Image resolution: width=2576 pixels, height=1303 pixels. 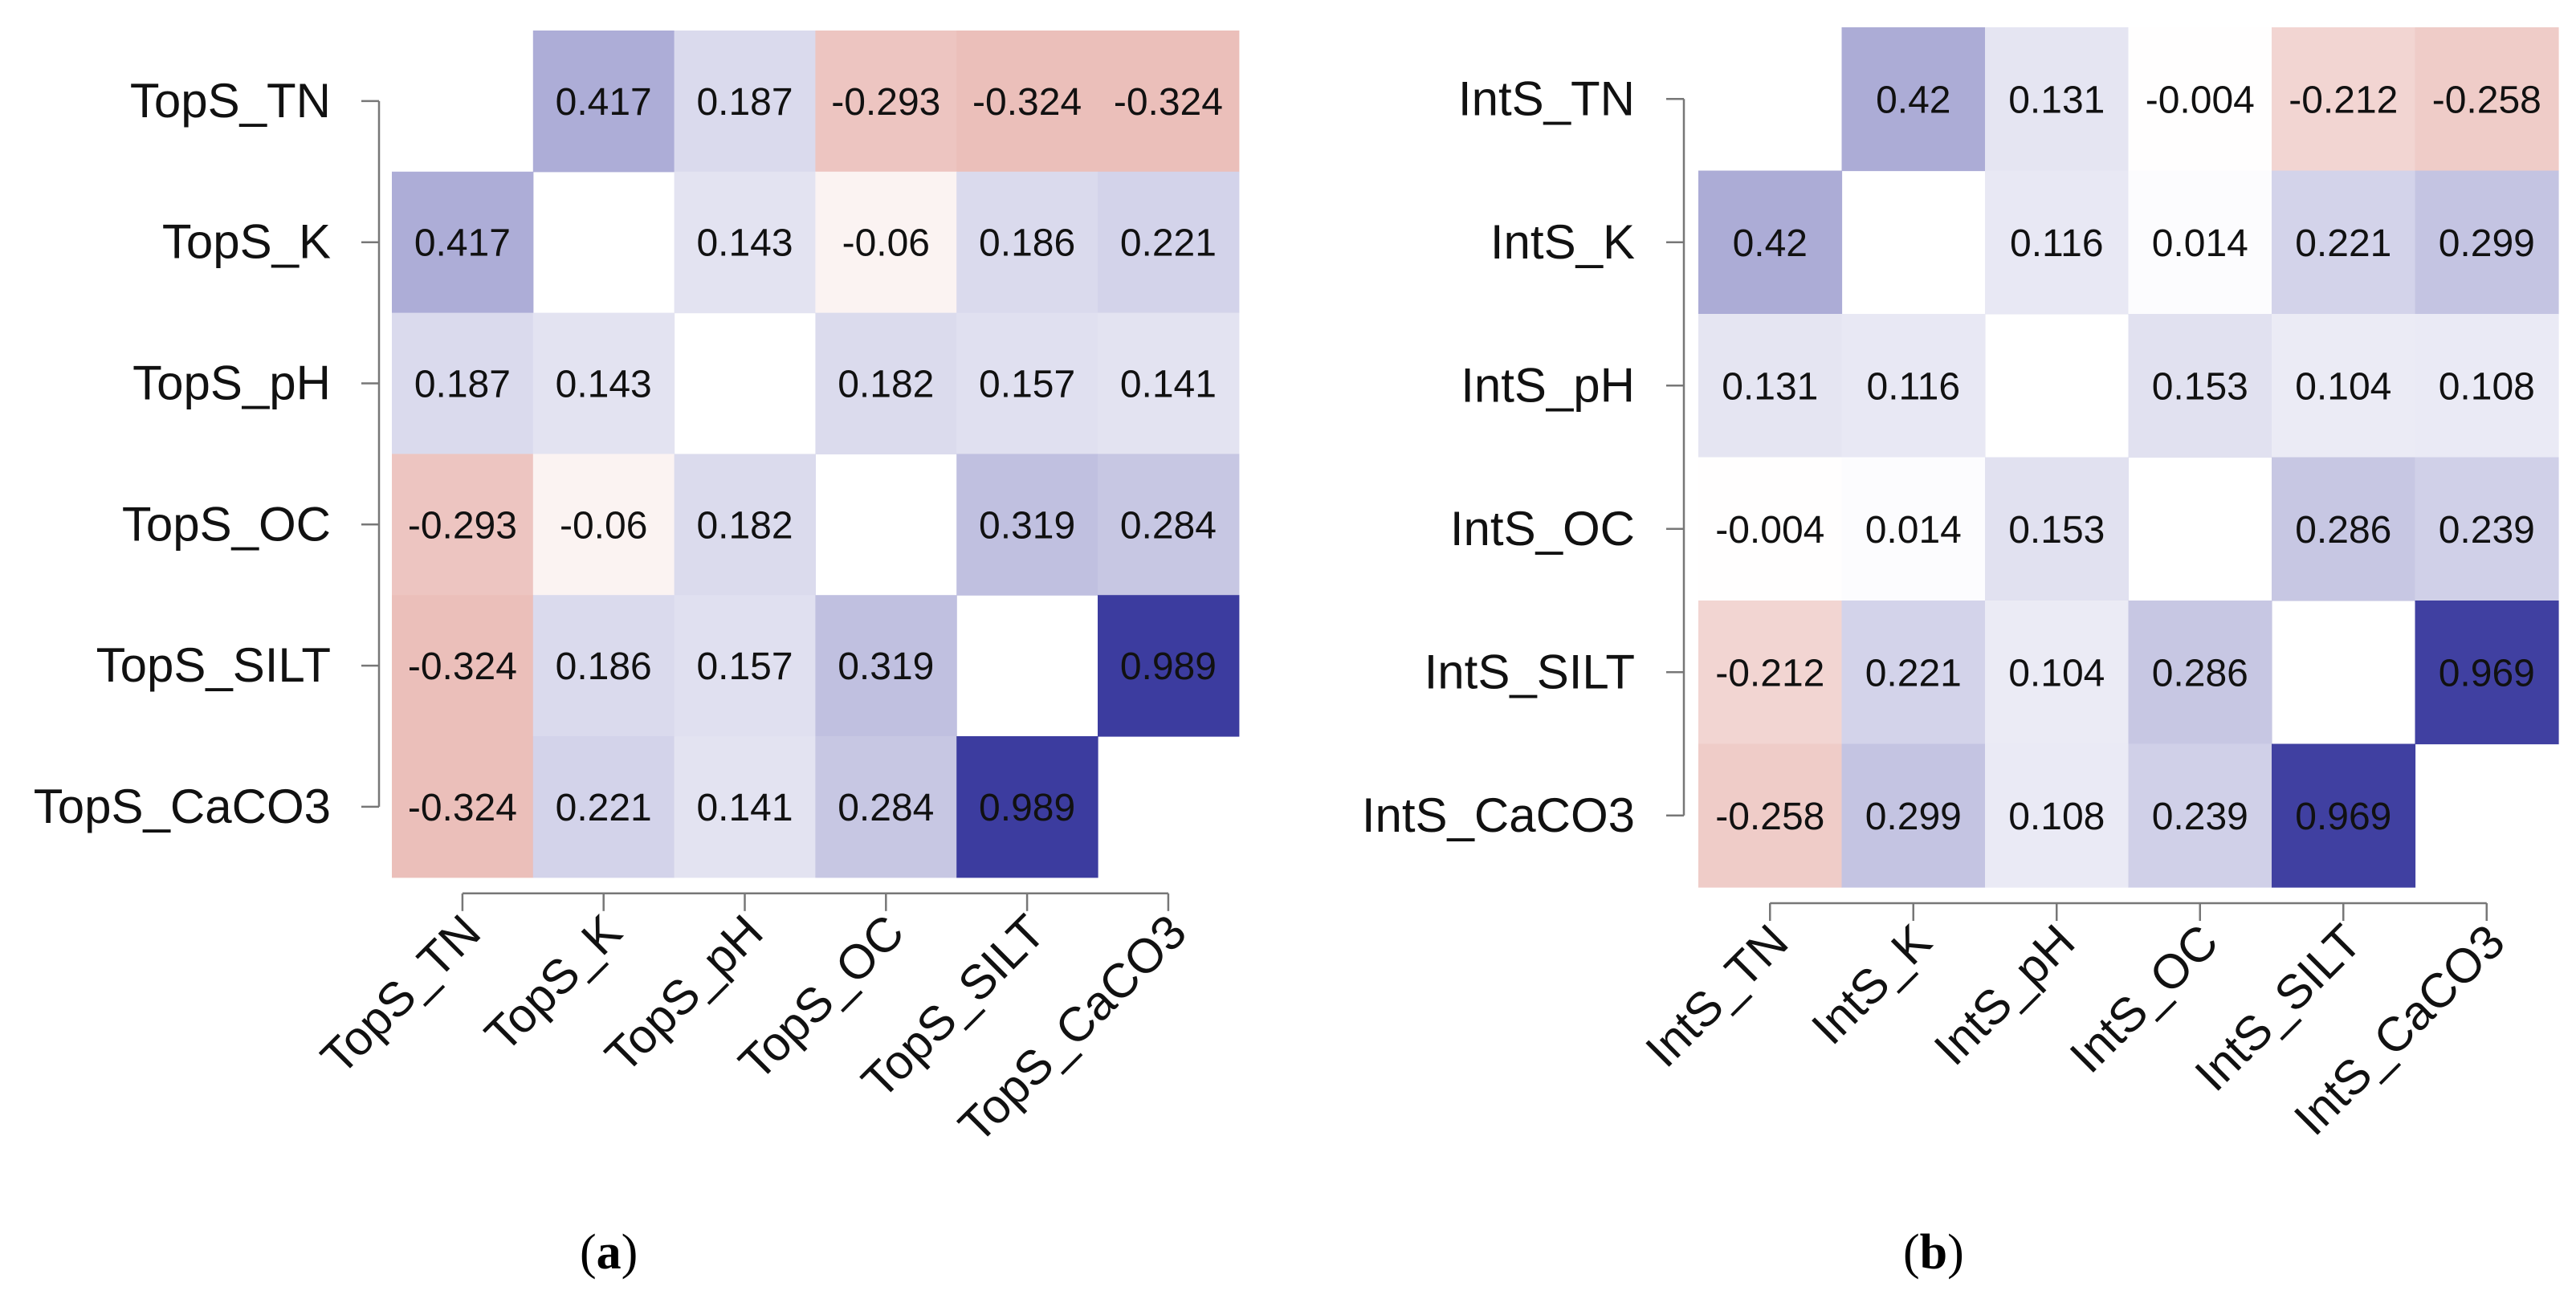 What do you see at coordinates (1548, 385) in the screenshot?
I see `y-tick-label: IntS_pH` at bounding box center [1548, 385].